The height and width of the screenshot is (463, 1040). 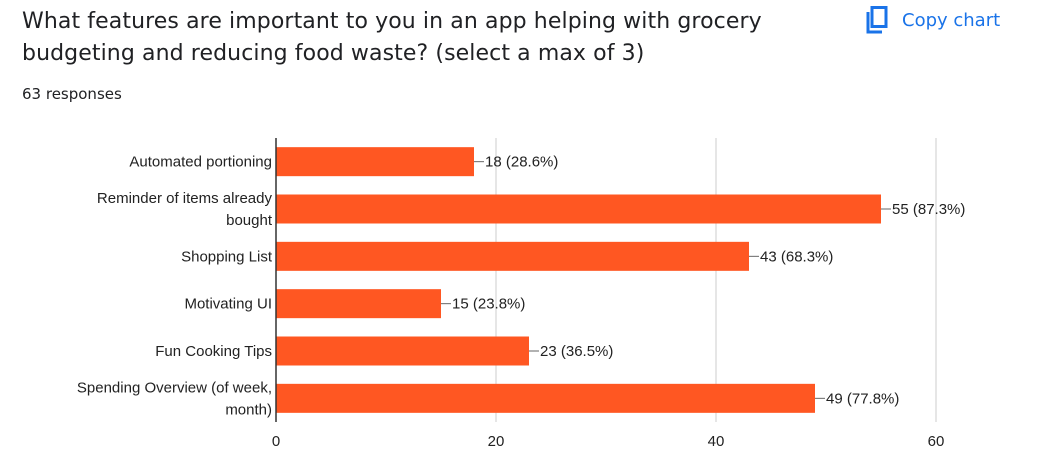 I want to click on copy-icon, so click(x=877, y=20).